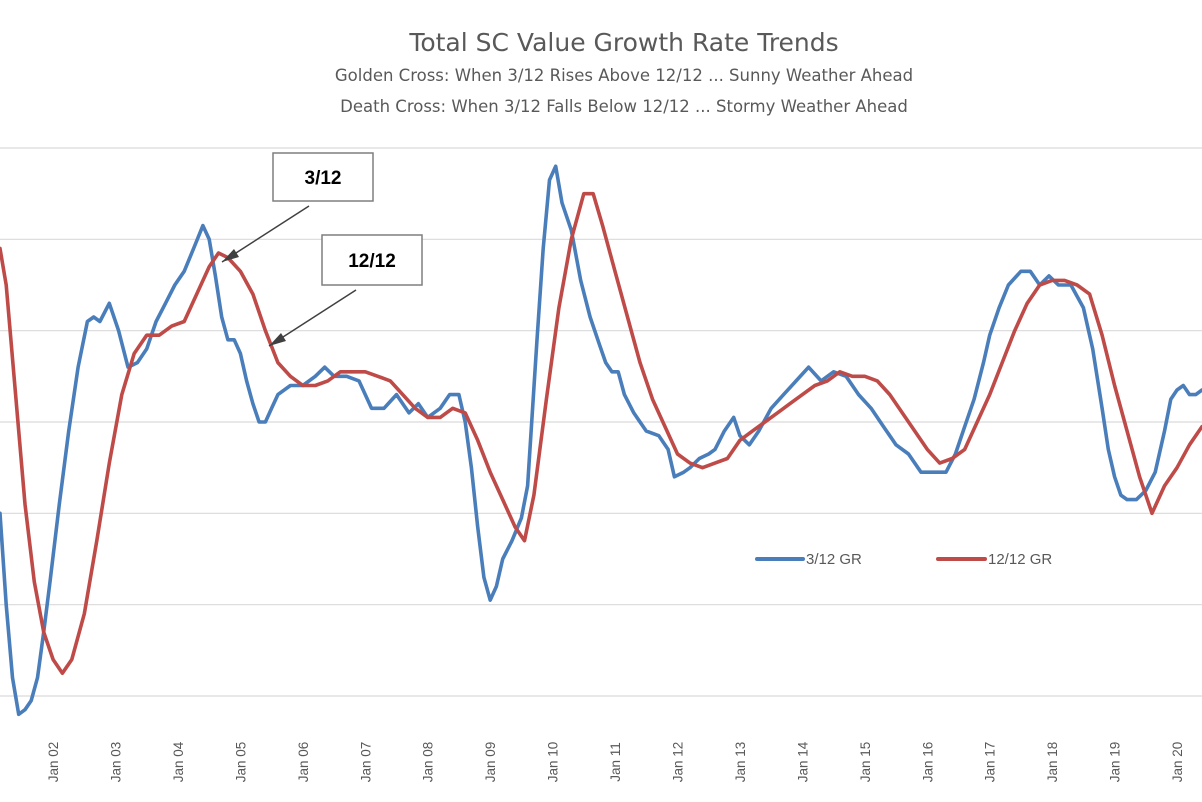 This screenshot has width=1202, height=802. Describe the element at coordinates (623, 42) in the screenshot. I see `chart-title: Total SC Value Growth Rate Trends` at that location.